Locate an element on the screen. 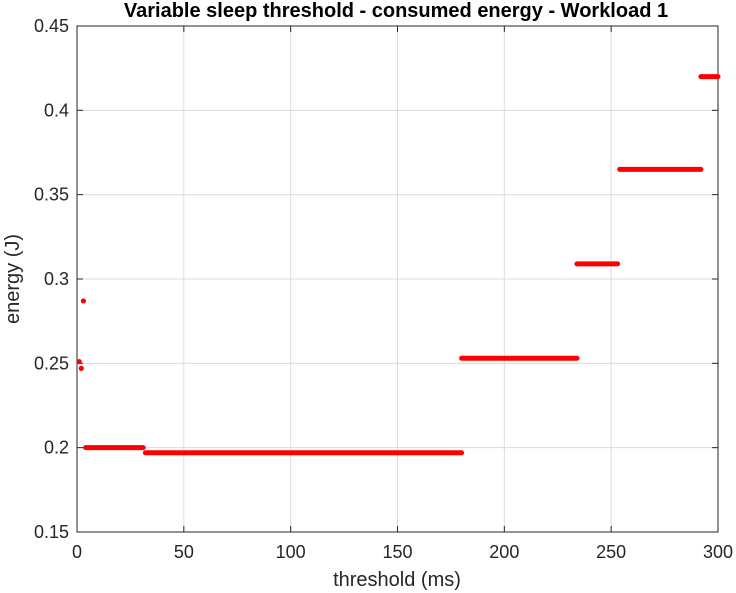 Image resolution: width=736 pixels, height=593 pixels. y-tick-label: 0.15 is located at coordinates (51, 532).